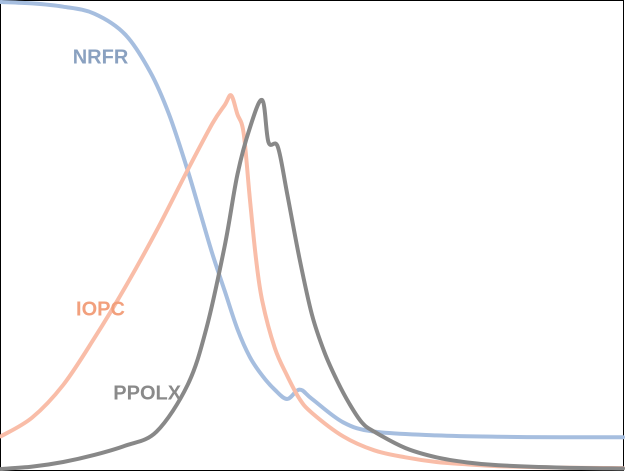  What do you see at coordinates (100, 309) in the screenshot?
I see `series-label-iopc: IOPC` at bounding box center [100, 309].